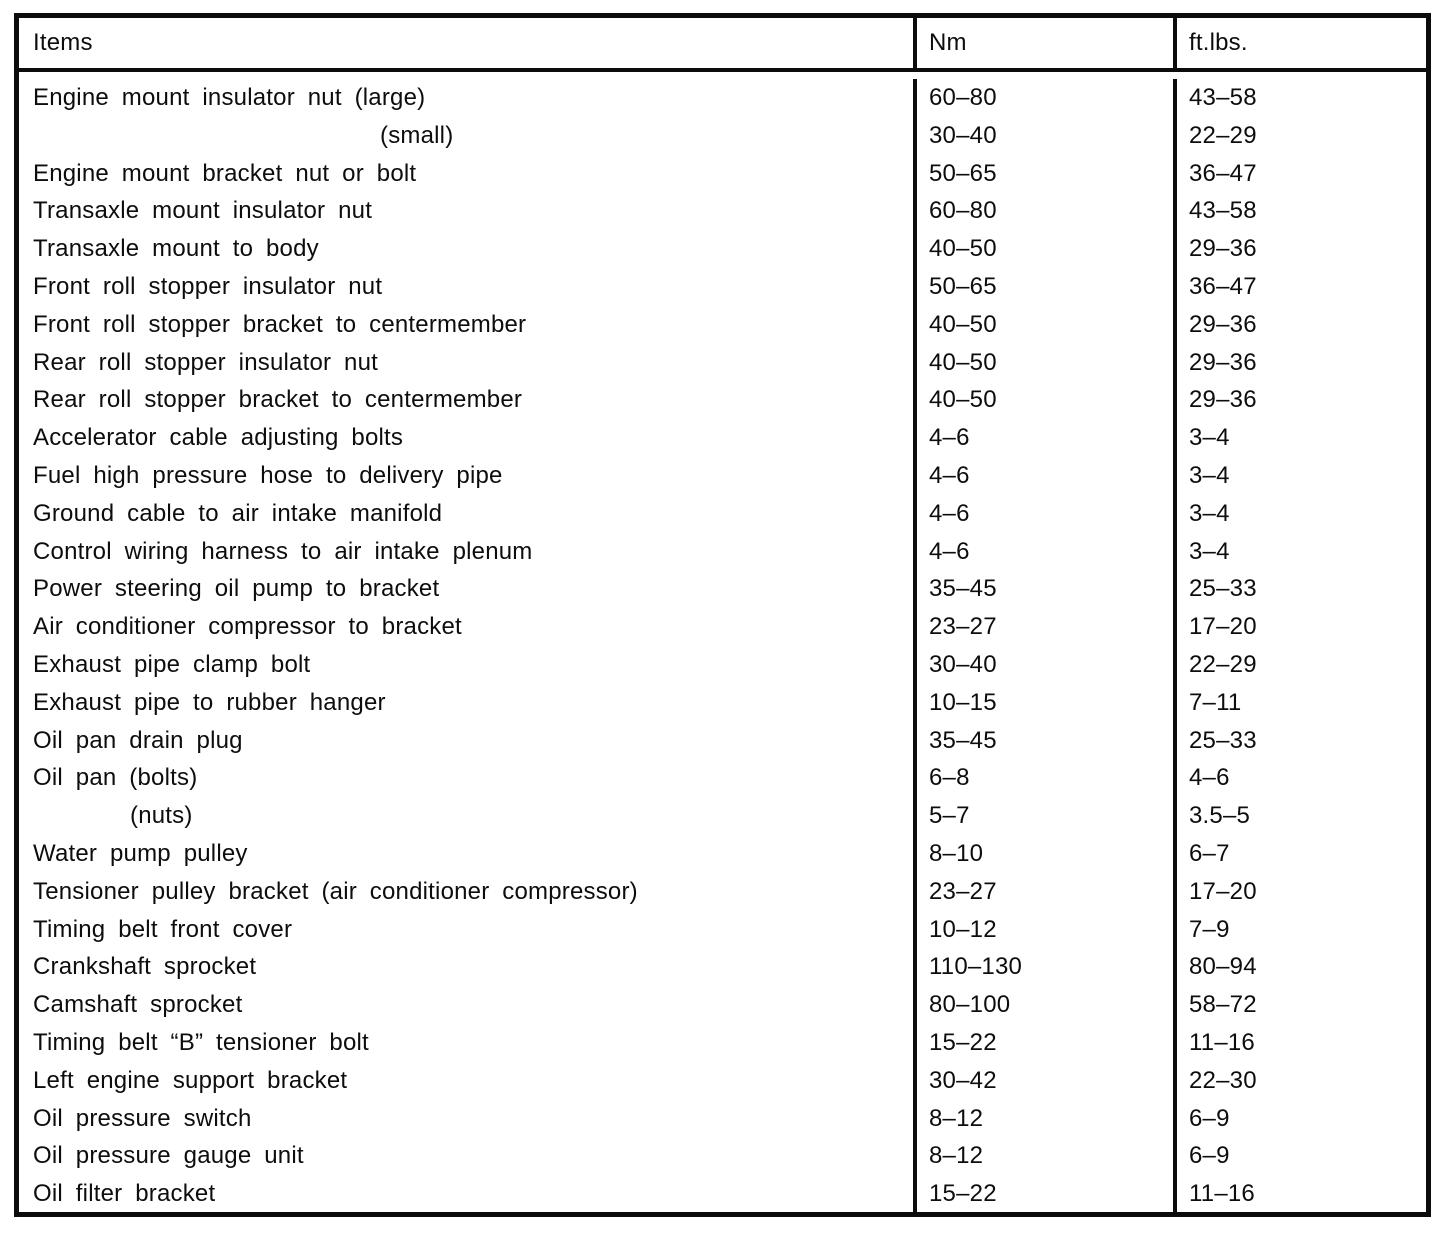 The height and width of the screenshot is (1238, 1456). What do you see at coordinates (138, 740) in the screenshot?
I see `item-cell: Oil pan drain plug` at bounding box center [138, 740].